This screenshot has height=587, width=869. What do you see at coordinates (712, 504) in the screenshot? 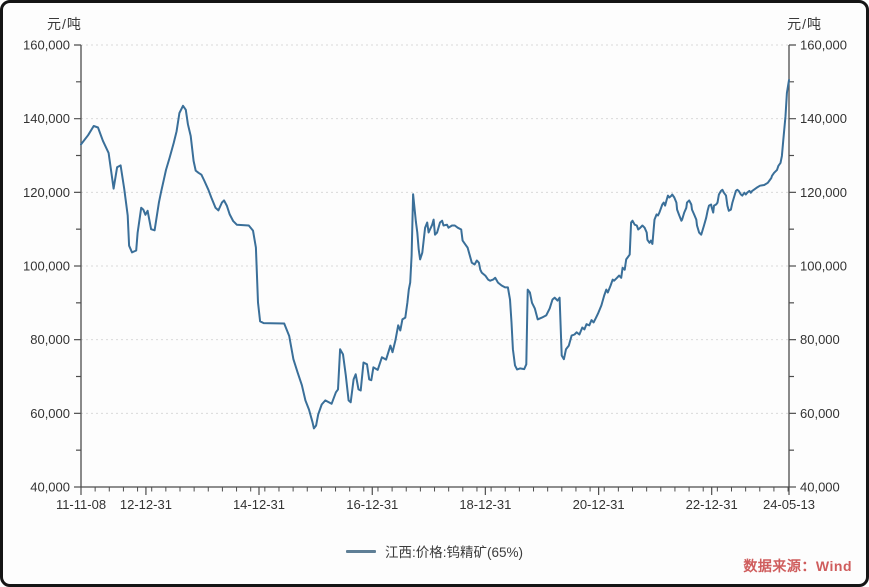
I see `x-tick-label: 22-12-31` at bounding box center [712, 504].